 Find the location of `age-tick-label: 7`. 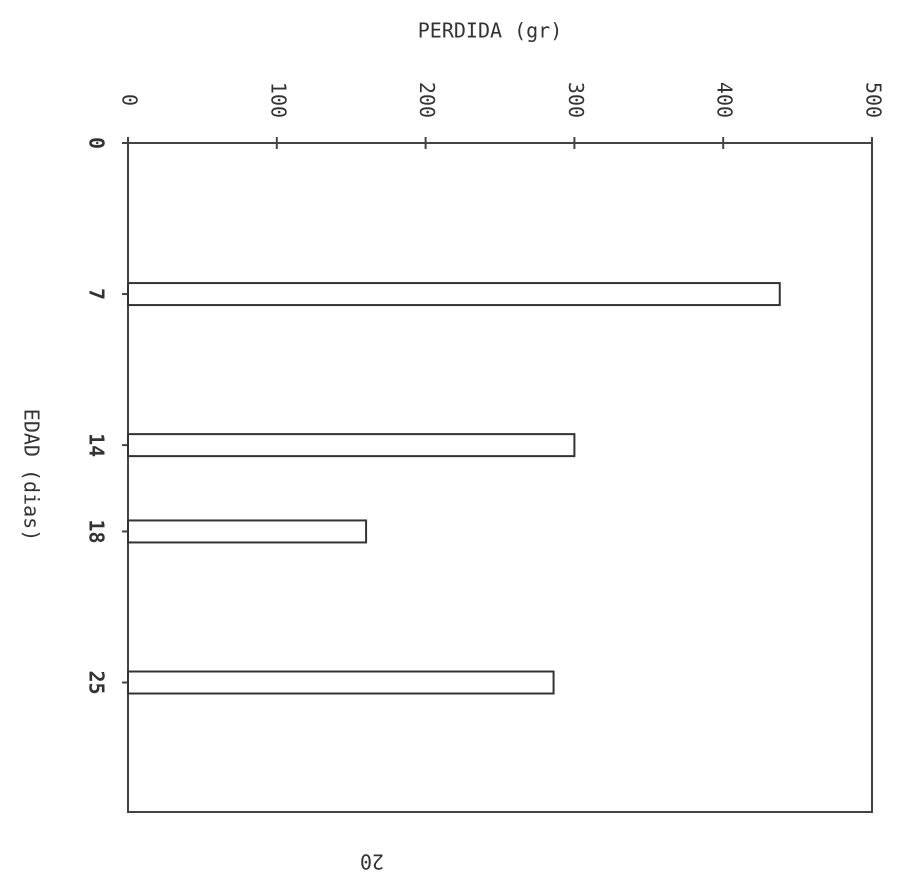

age-tick-label: 7 is located at coordinates (97, 294).